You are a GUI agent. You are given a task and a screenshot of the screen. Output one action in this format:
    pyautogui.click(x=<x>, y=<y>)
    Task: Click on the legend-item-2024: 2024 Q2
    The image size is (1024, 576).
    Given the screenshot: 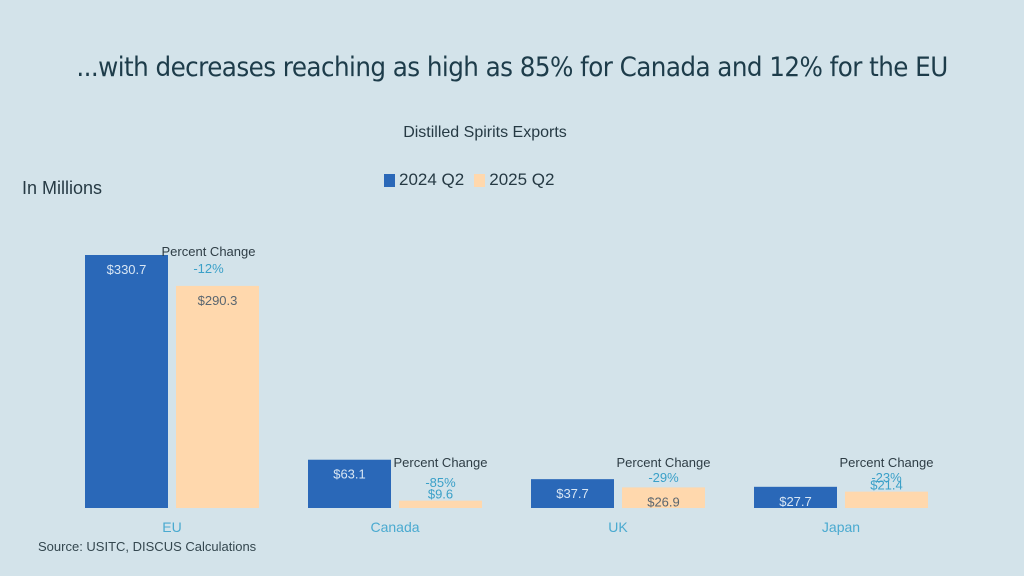 What is the action you would take?
    pyautogui.click(x=424, y=180)
    